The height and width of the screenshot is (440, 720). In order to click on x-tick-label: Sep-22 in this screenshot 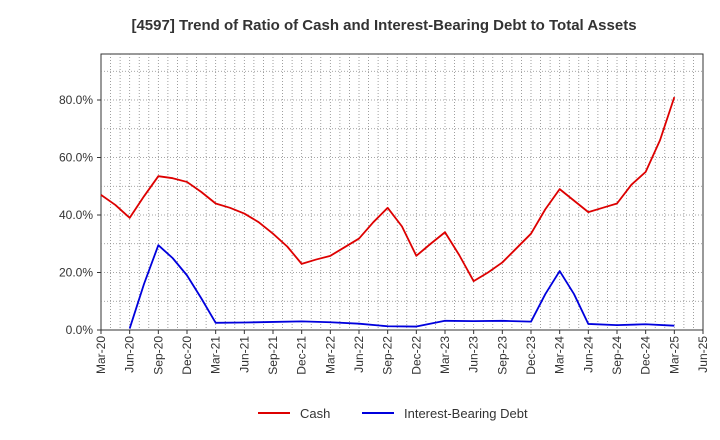, I will do `click(388, 355)`.